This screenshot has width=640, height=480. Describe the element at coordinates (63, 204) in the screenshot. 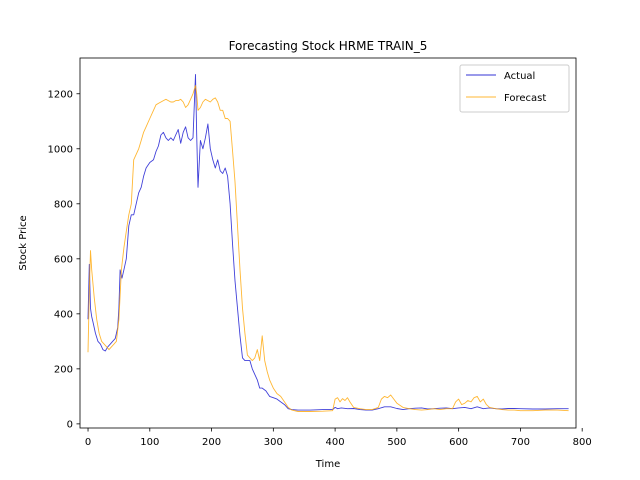

I see `y-tick-label: 800` at that location.